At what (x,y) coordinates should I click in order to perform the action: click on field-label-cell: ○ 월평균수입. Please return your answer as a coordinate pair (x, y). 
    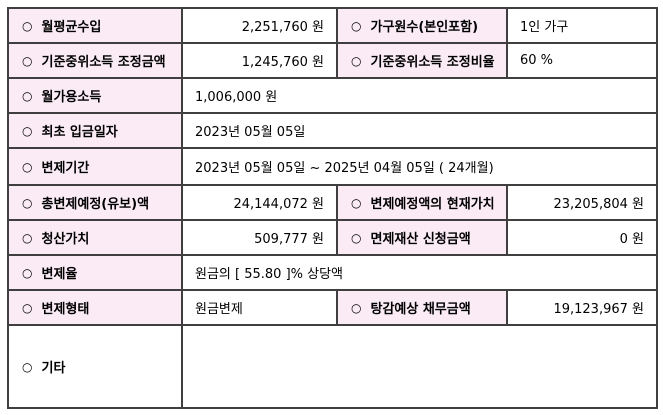
    Looking at the image, I should click on (95, 25).